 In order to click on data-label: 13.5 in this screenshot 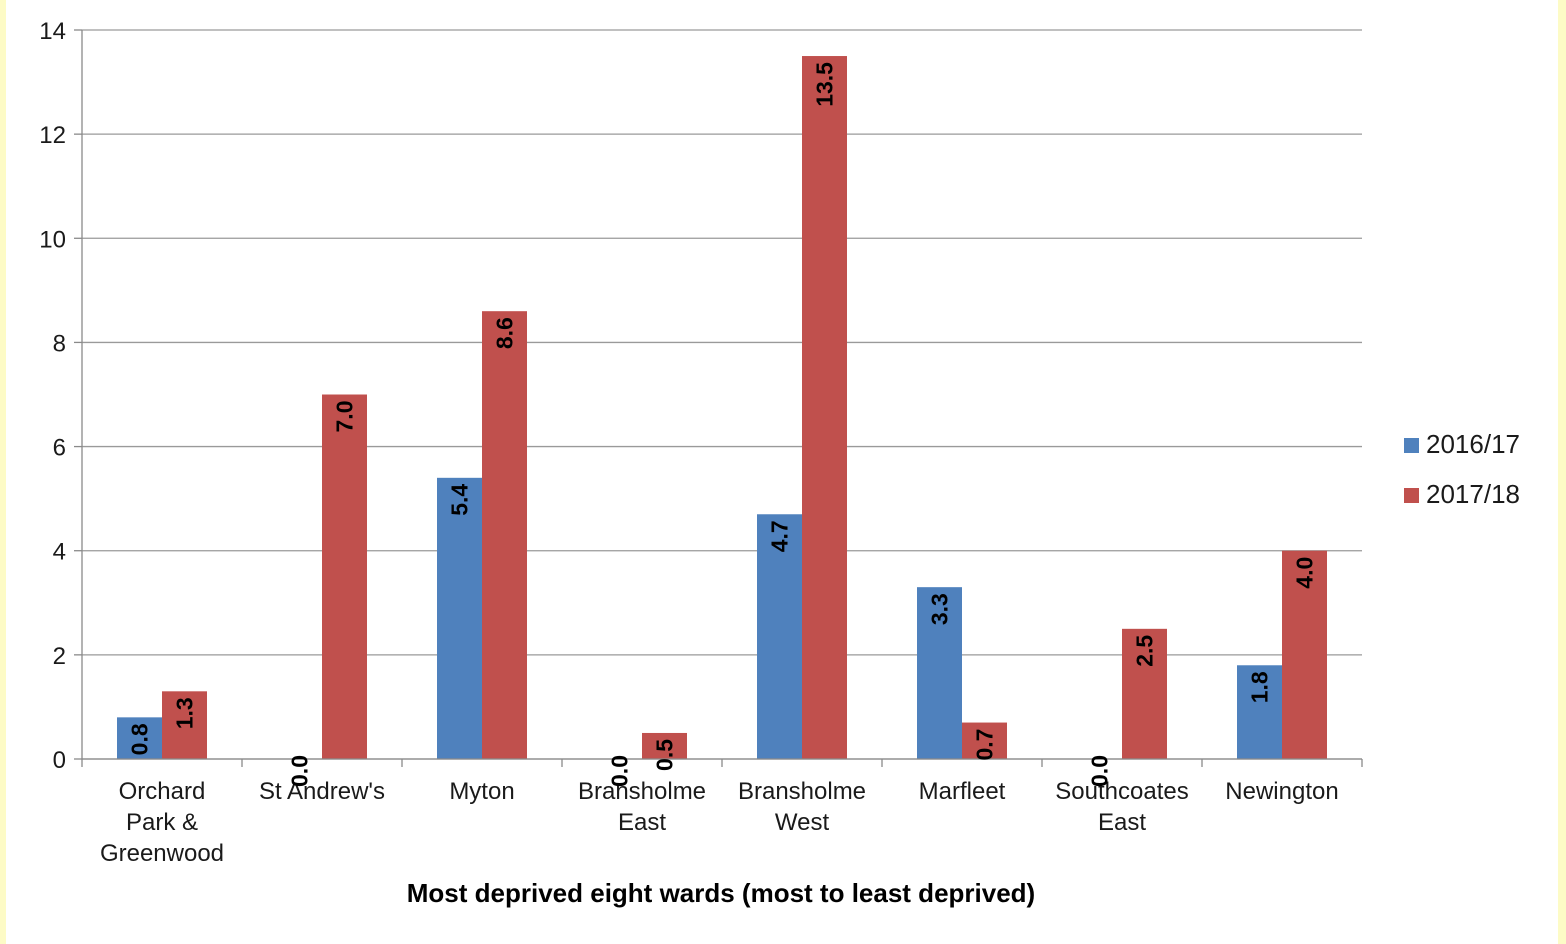, I will do `click(825, 84)`.